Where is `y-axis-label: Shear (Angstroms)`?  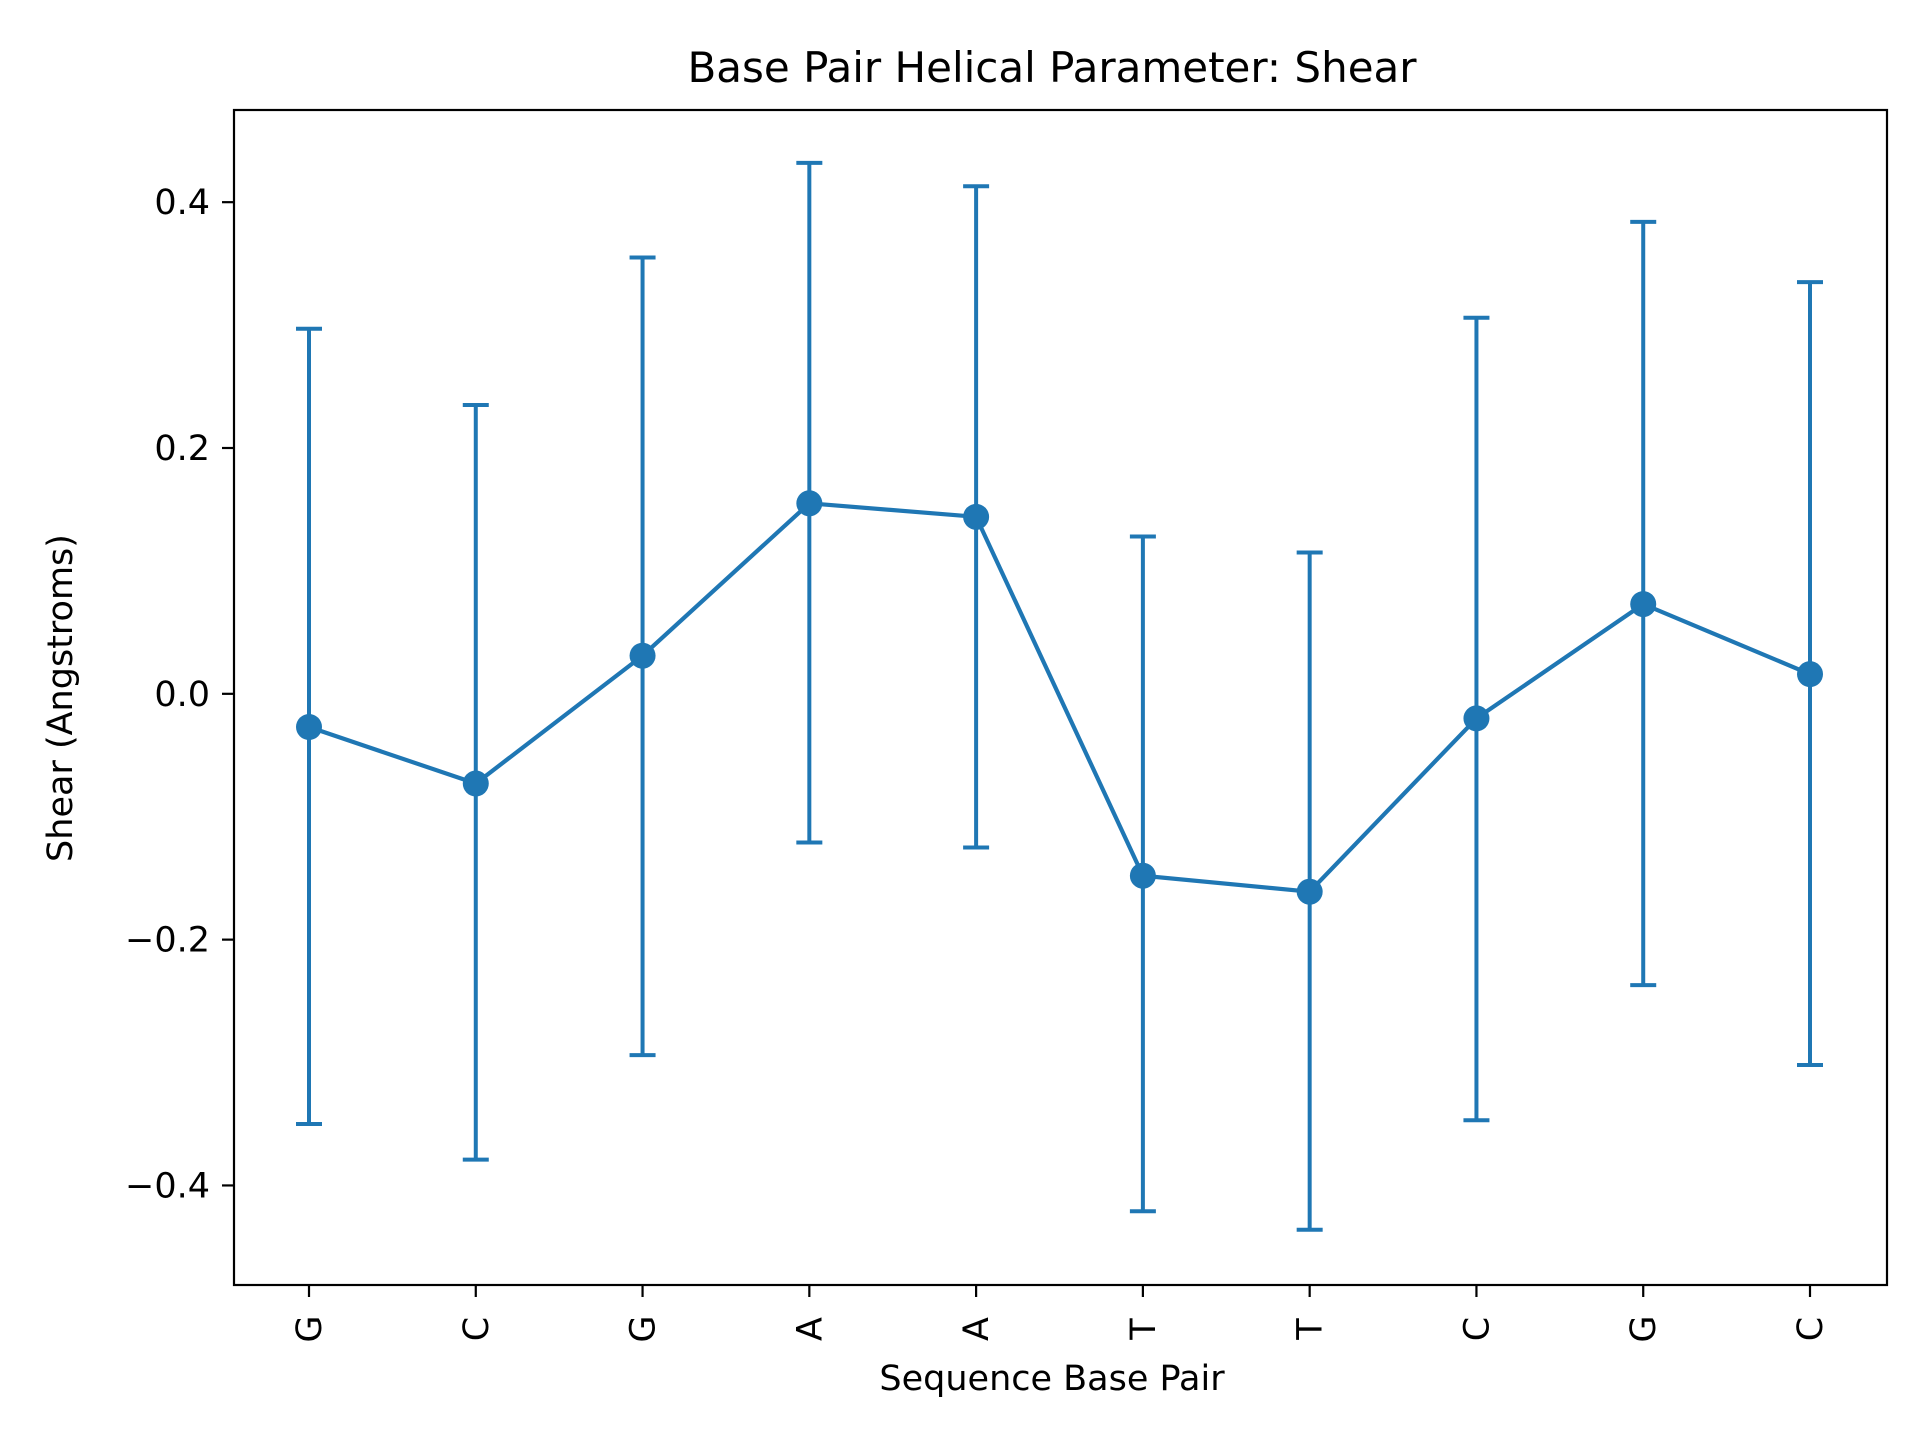 y-axis-label: Shear (Angstroms) is located at coordinates (61, 698).